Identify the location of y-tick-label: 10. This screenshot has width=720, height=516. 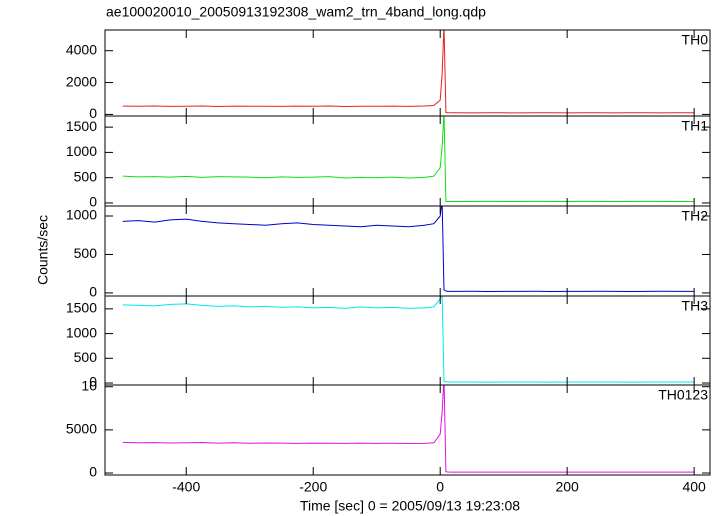
(89, 385).